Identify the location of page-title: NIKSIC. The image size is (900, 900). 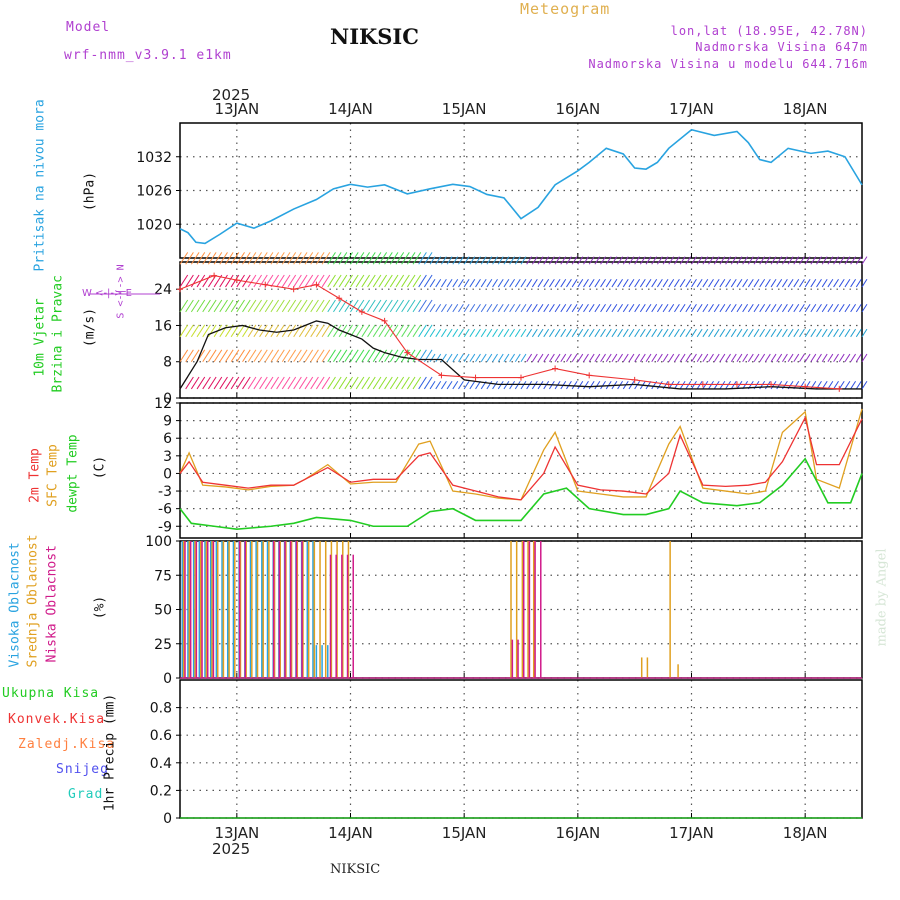
(374, 36).